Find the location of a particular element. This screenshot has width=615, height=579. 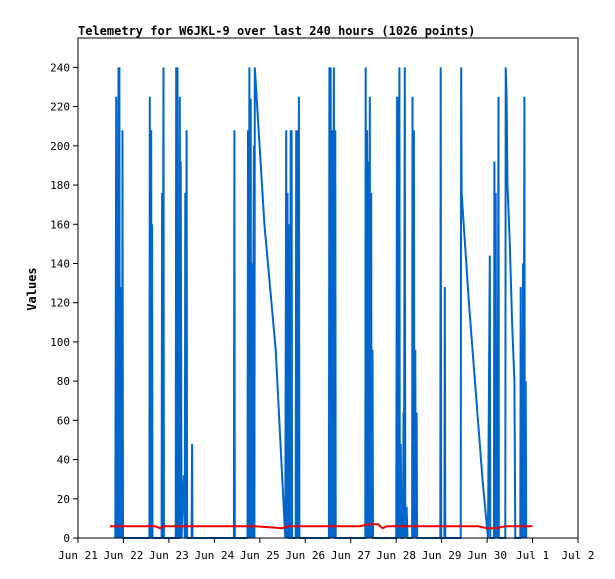

y-tick-label: 240 is located at coordinates (60, 67).